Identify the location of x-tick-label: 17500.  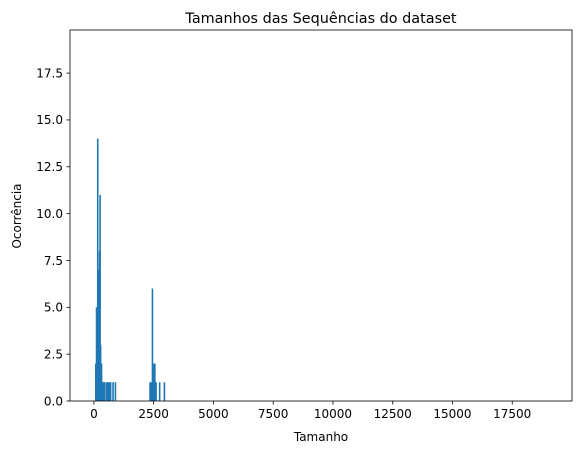
(512, 414).